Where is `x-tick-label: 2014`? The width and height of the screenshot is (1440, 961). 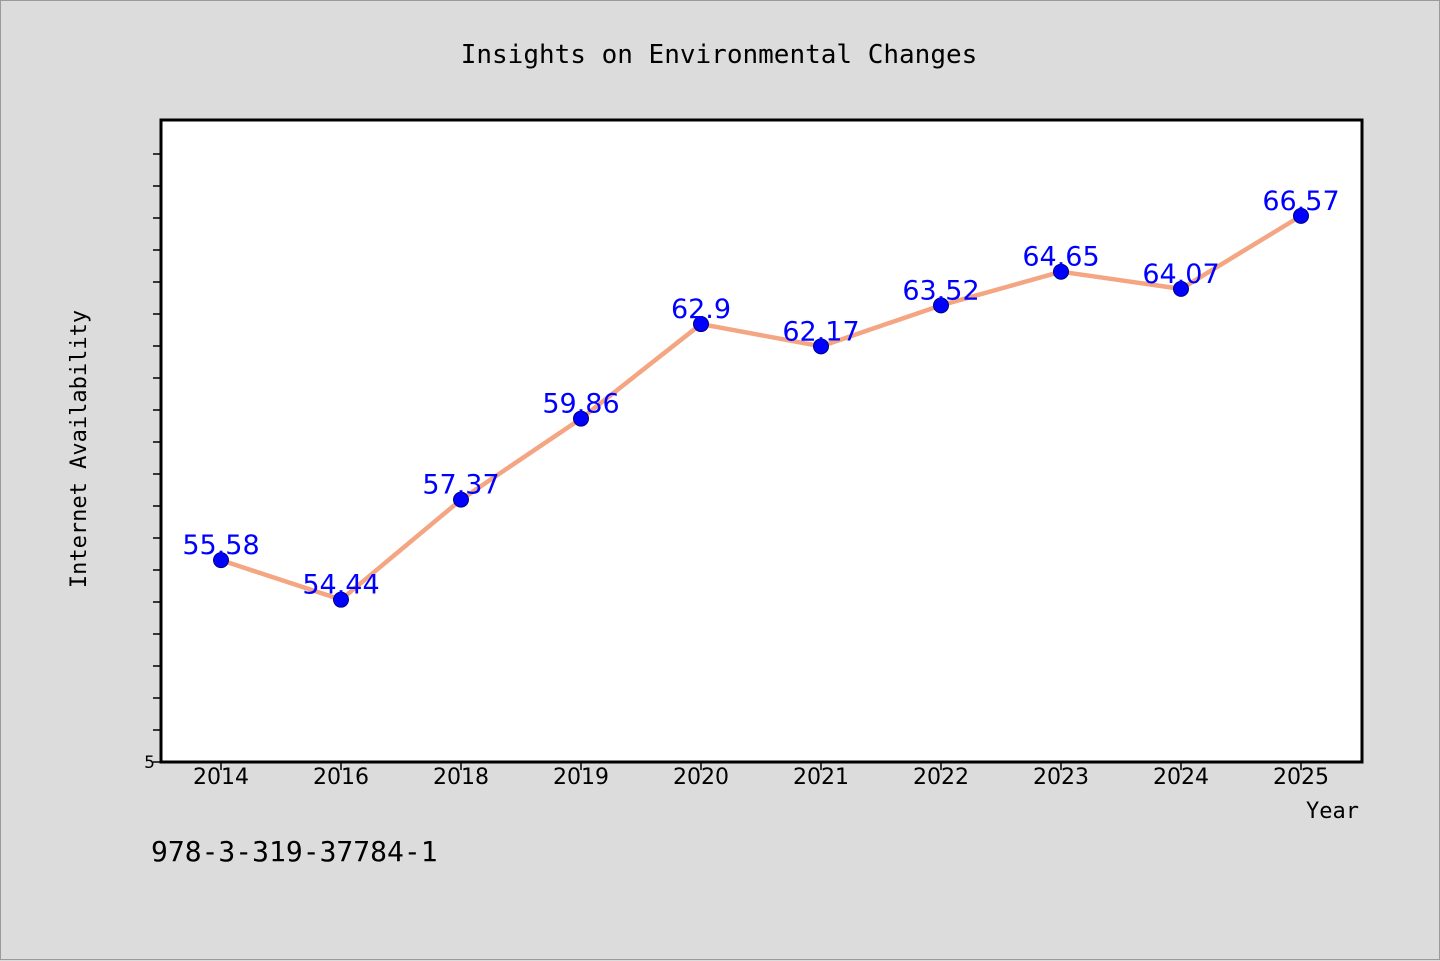
x-tick-label: 2014 is located at coordinates (221, 777).